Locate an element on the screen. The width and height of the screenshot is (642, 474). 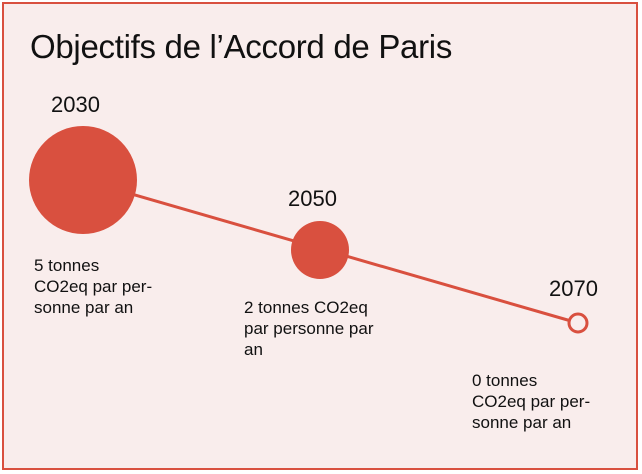
milestone-2030-bubble is located at coordinates (83, 180).